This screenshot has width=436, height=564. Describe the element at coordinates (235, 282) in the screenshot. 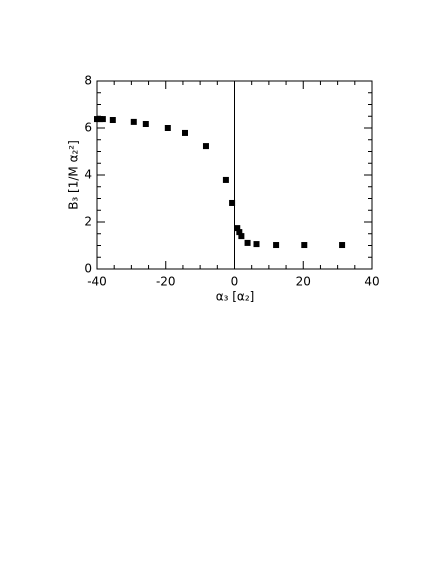

I see `x-tick-label: 0` at that location.